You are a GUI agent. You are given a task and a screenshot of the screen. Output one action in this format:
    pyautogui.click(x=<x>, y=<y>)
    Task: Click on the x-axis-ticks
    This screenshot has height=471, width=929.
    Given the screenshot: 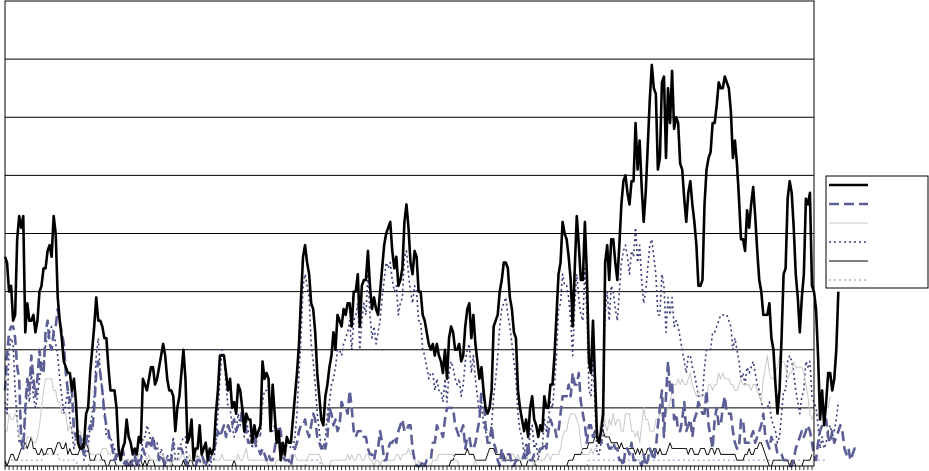 What is the action you would take?
    pyautogui.click(x=408, y=468)
    